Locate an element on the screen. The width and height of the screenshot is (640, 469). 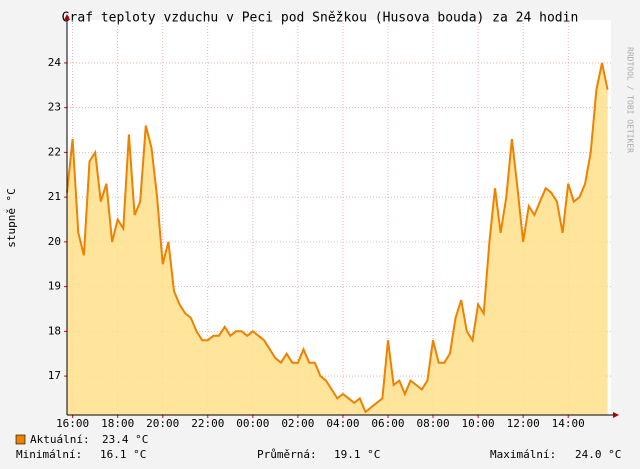
y-tick-label: 18 is located at coordinates (54, 330).